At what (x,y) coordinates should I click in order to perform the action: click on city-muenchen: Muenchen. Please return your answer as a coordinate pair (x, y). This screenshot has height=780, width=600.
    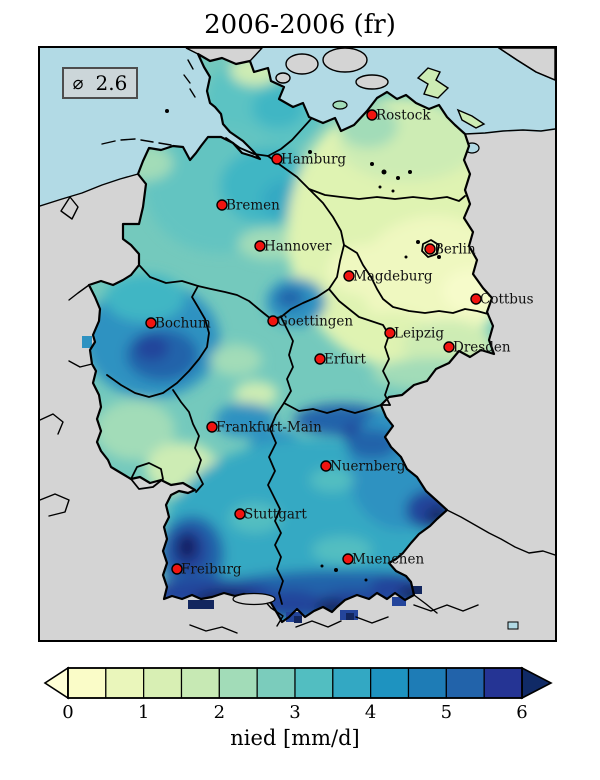
    Looking at the image, I should click on (383, 560).